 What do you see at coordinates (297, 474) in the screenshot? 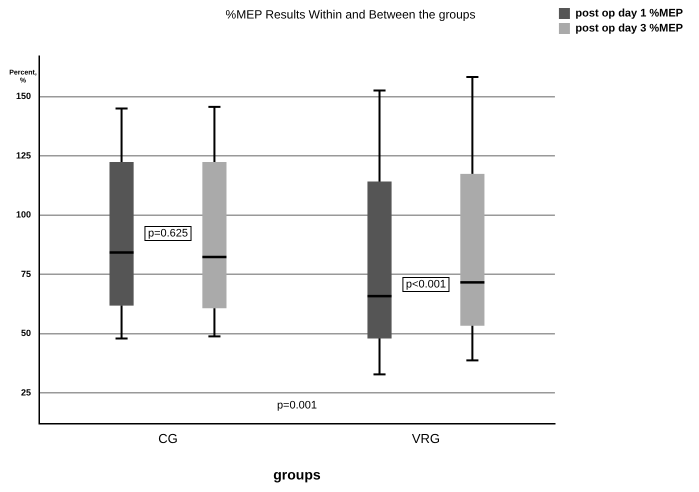
I see `x-axis-title: groups` at bounding box center [297, 474].